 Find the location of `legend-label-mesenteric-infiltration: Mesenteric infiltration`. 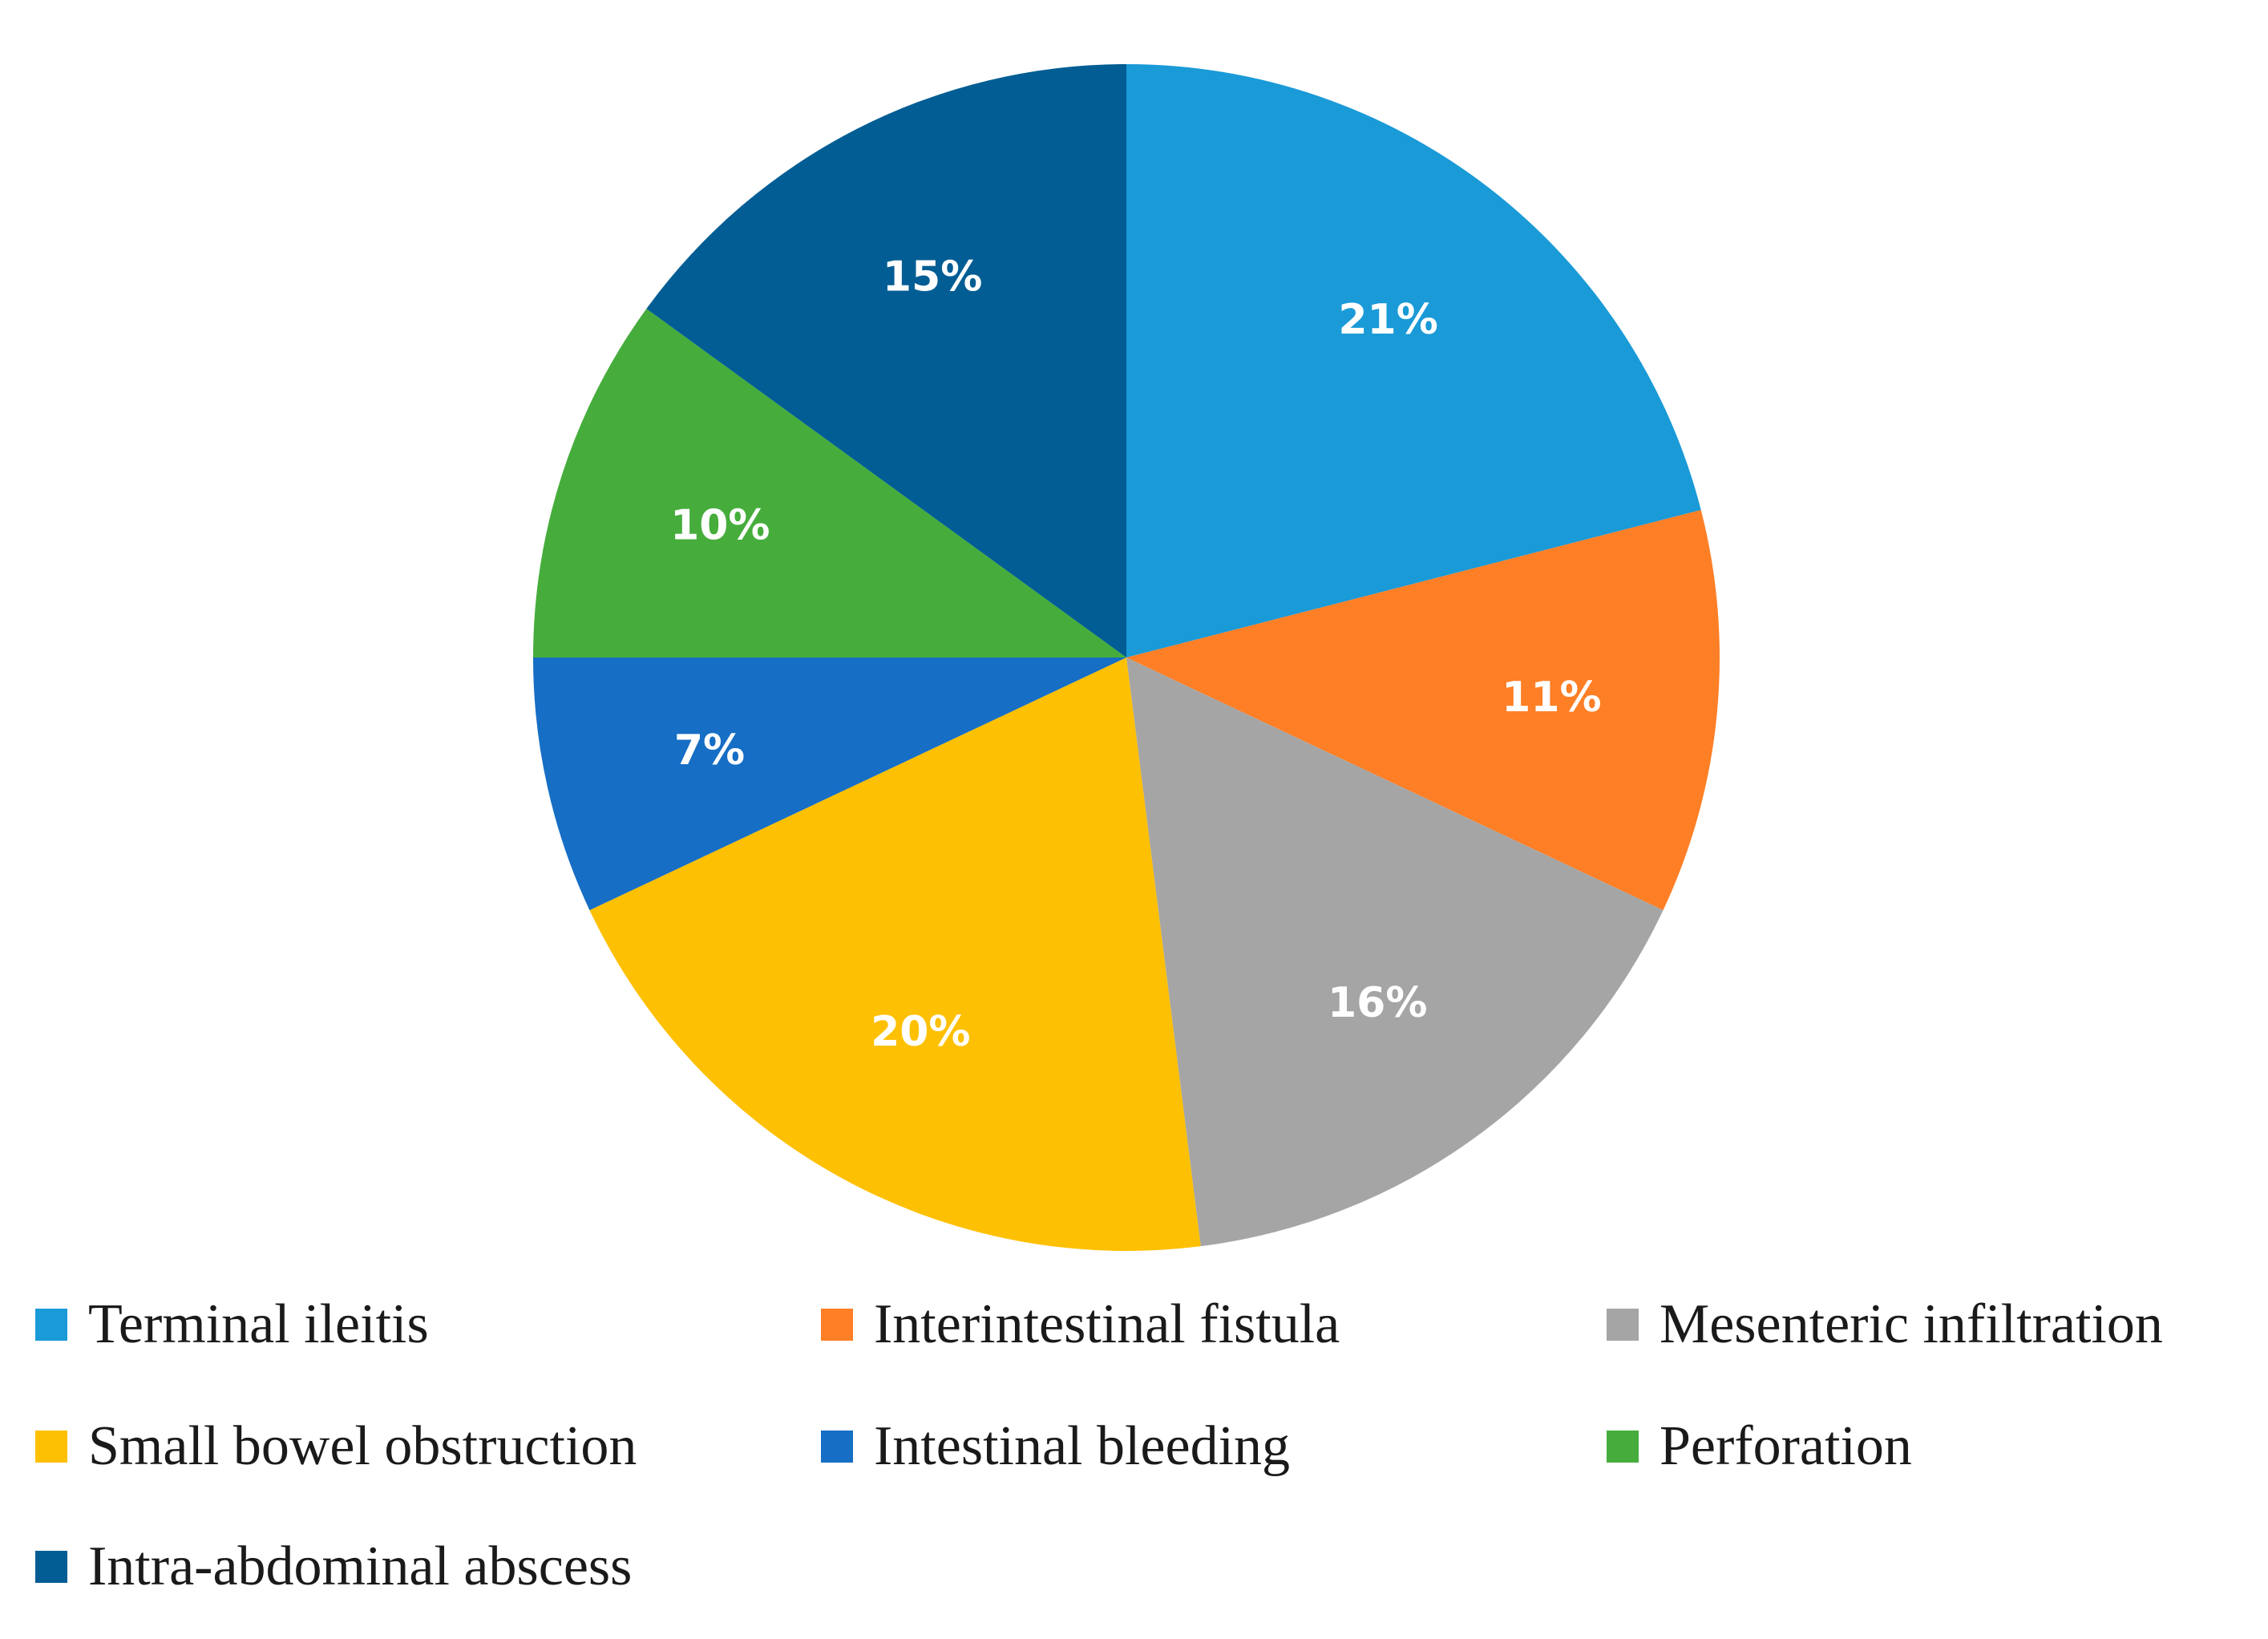

legend-label-mesenteric-infiltration: Mesenteric infiltration is located at coordinates (1912, 1324).